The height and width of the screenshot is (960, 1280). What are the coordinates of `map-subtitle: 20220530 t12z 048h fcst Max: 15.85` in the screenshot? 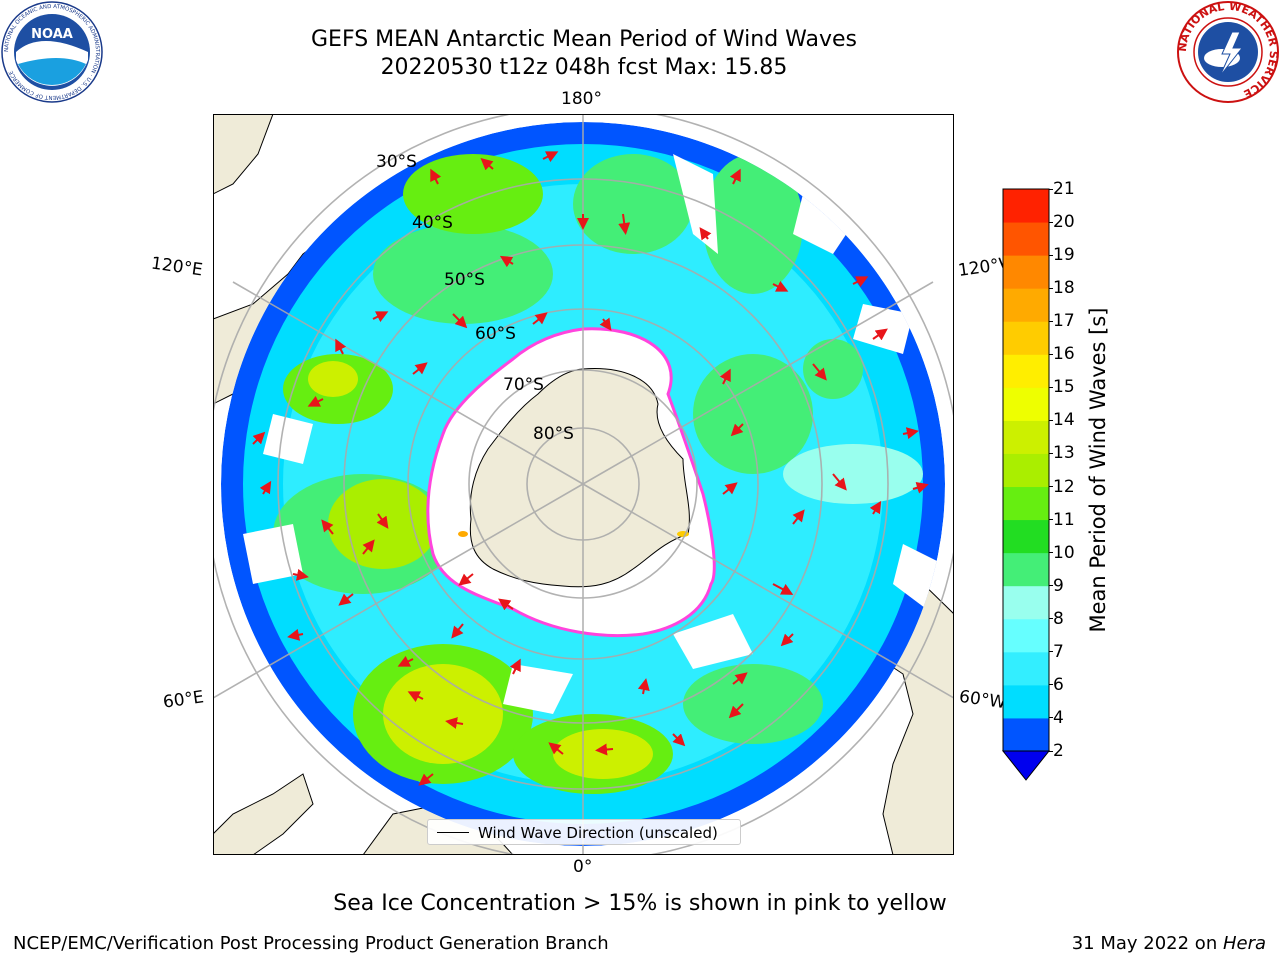 It's located at (584, 67).